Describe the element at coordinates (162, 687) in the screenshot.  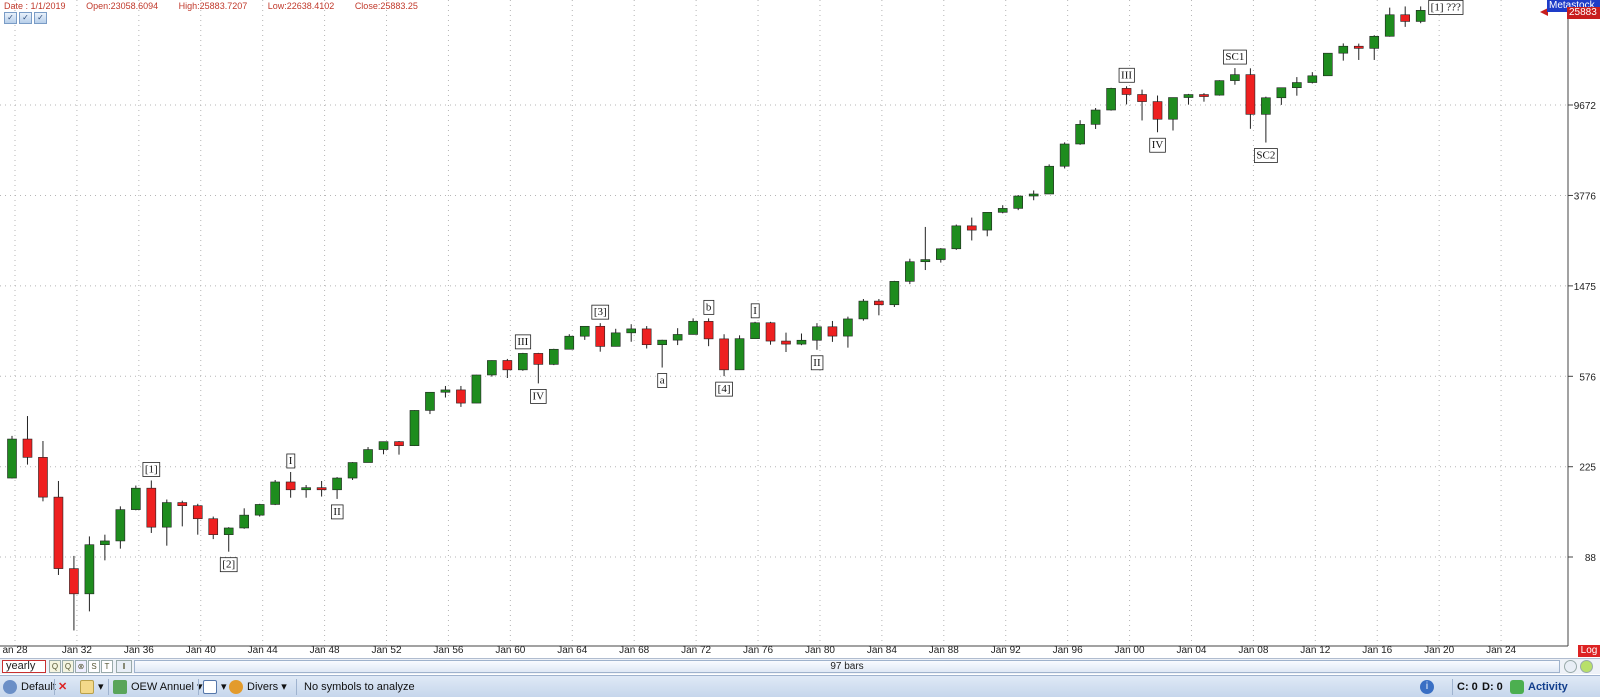
I see `list-label: OEW Annuel` at that location.